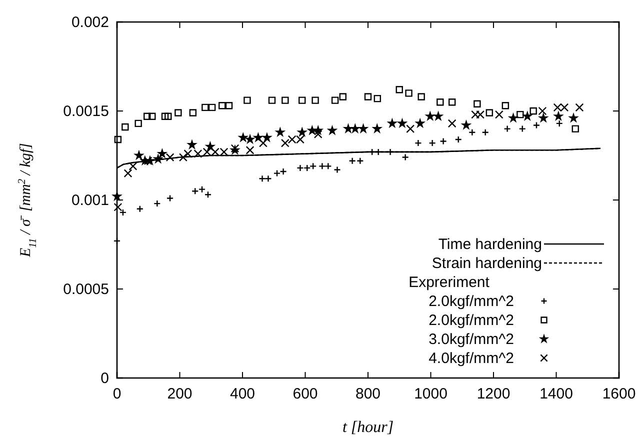 Image resolution: width=641 pixels, height=443 pixels. What do you see at coordinates (86, 289) in the screenshot?
I see `y-tick-label: 0.0005` at bounding box center [86, 289].